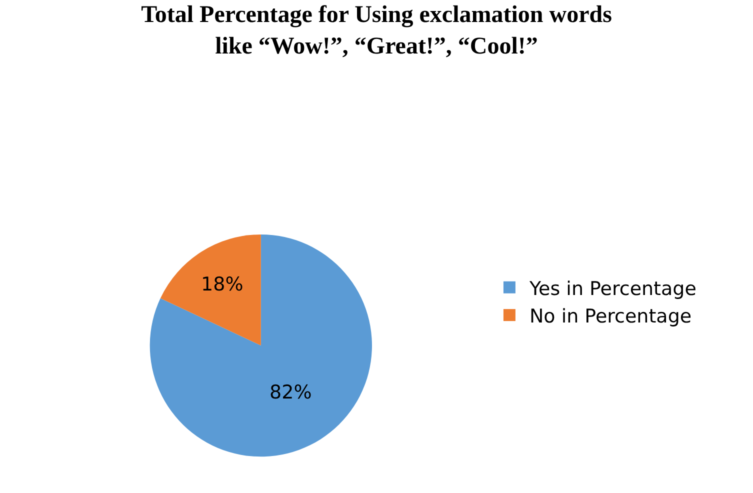 The width and height of the screenshot is (753, 493). Describe the element at coordinates (376, 31) in the screenshot. I see `chart-title: Total Percentage for Using exclamation words like “Wow!”, “Great!”, “Cool!”` at that location.